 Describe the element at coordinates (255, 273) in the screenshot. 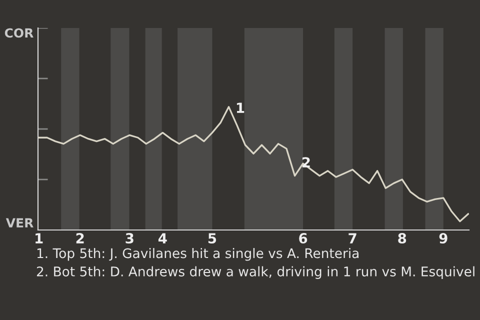

I see `text: 2. Bot 5th: D. Andrews drew a walk, driving in 1 run vs M. Esquivel` at that location.